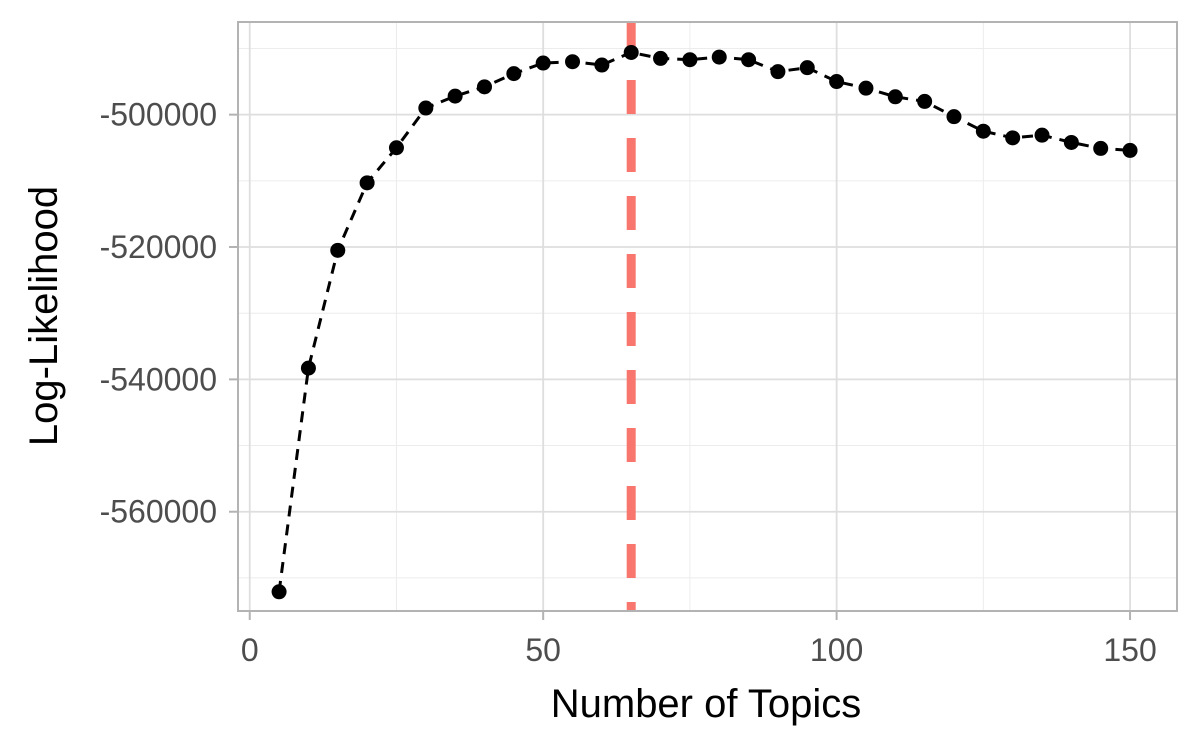  Describe the element at coordinates (158, 115) in the screenshot. I see `y-tick-label: -500000` at that location.